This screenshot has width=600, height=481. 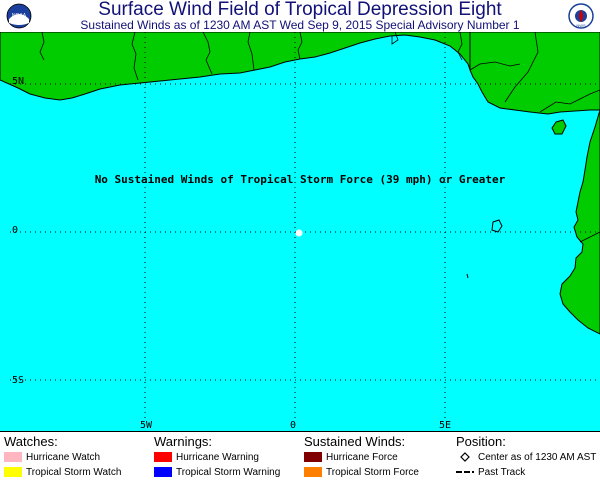 I want to click on legend-tropical-storm-force: Tropical Storm Force, so click(x=361, y=472).